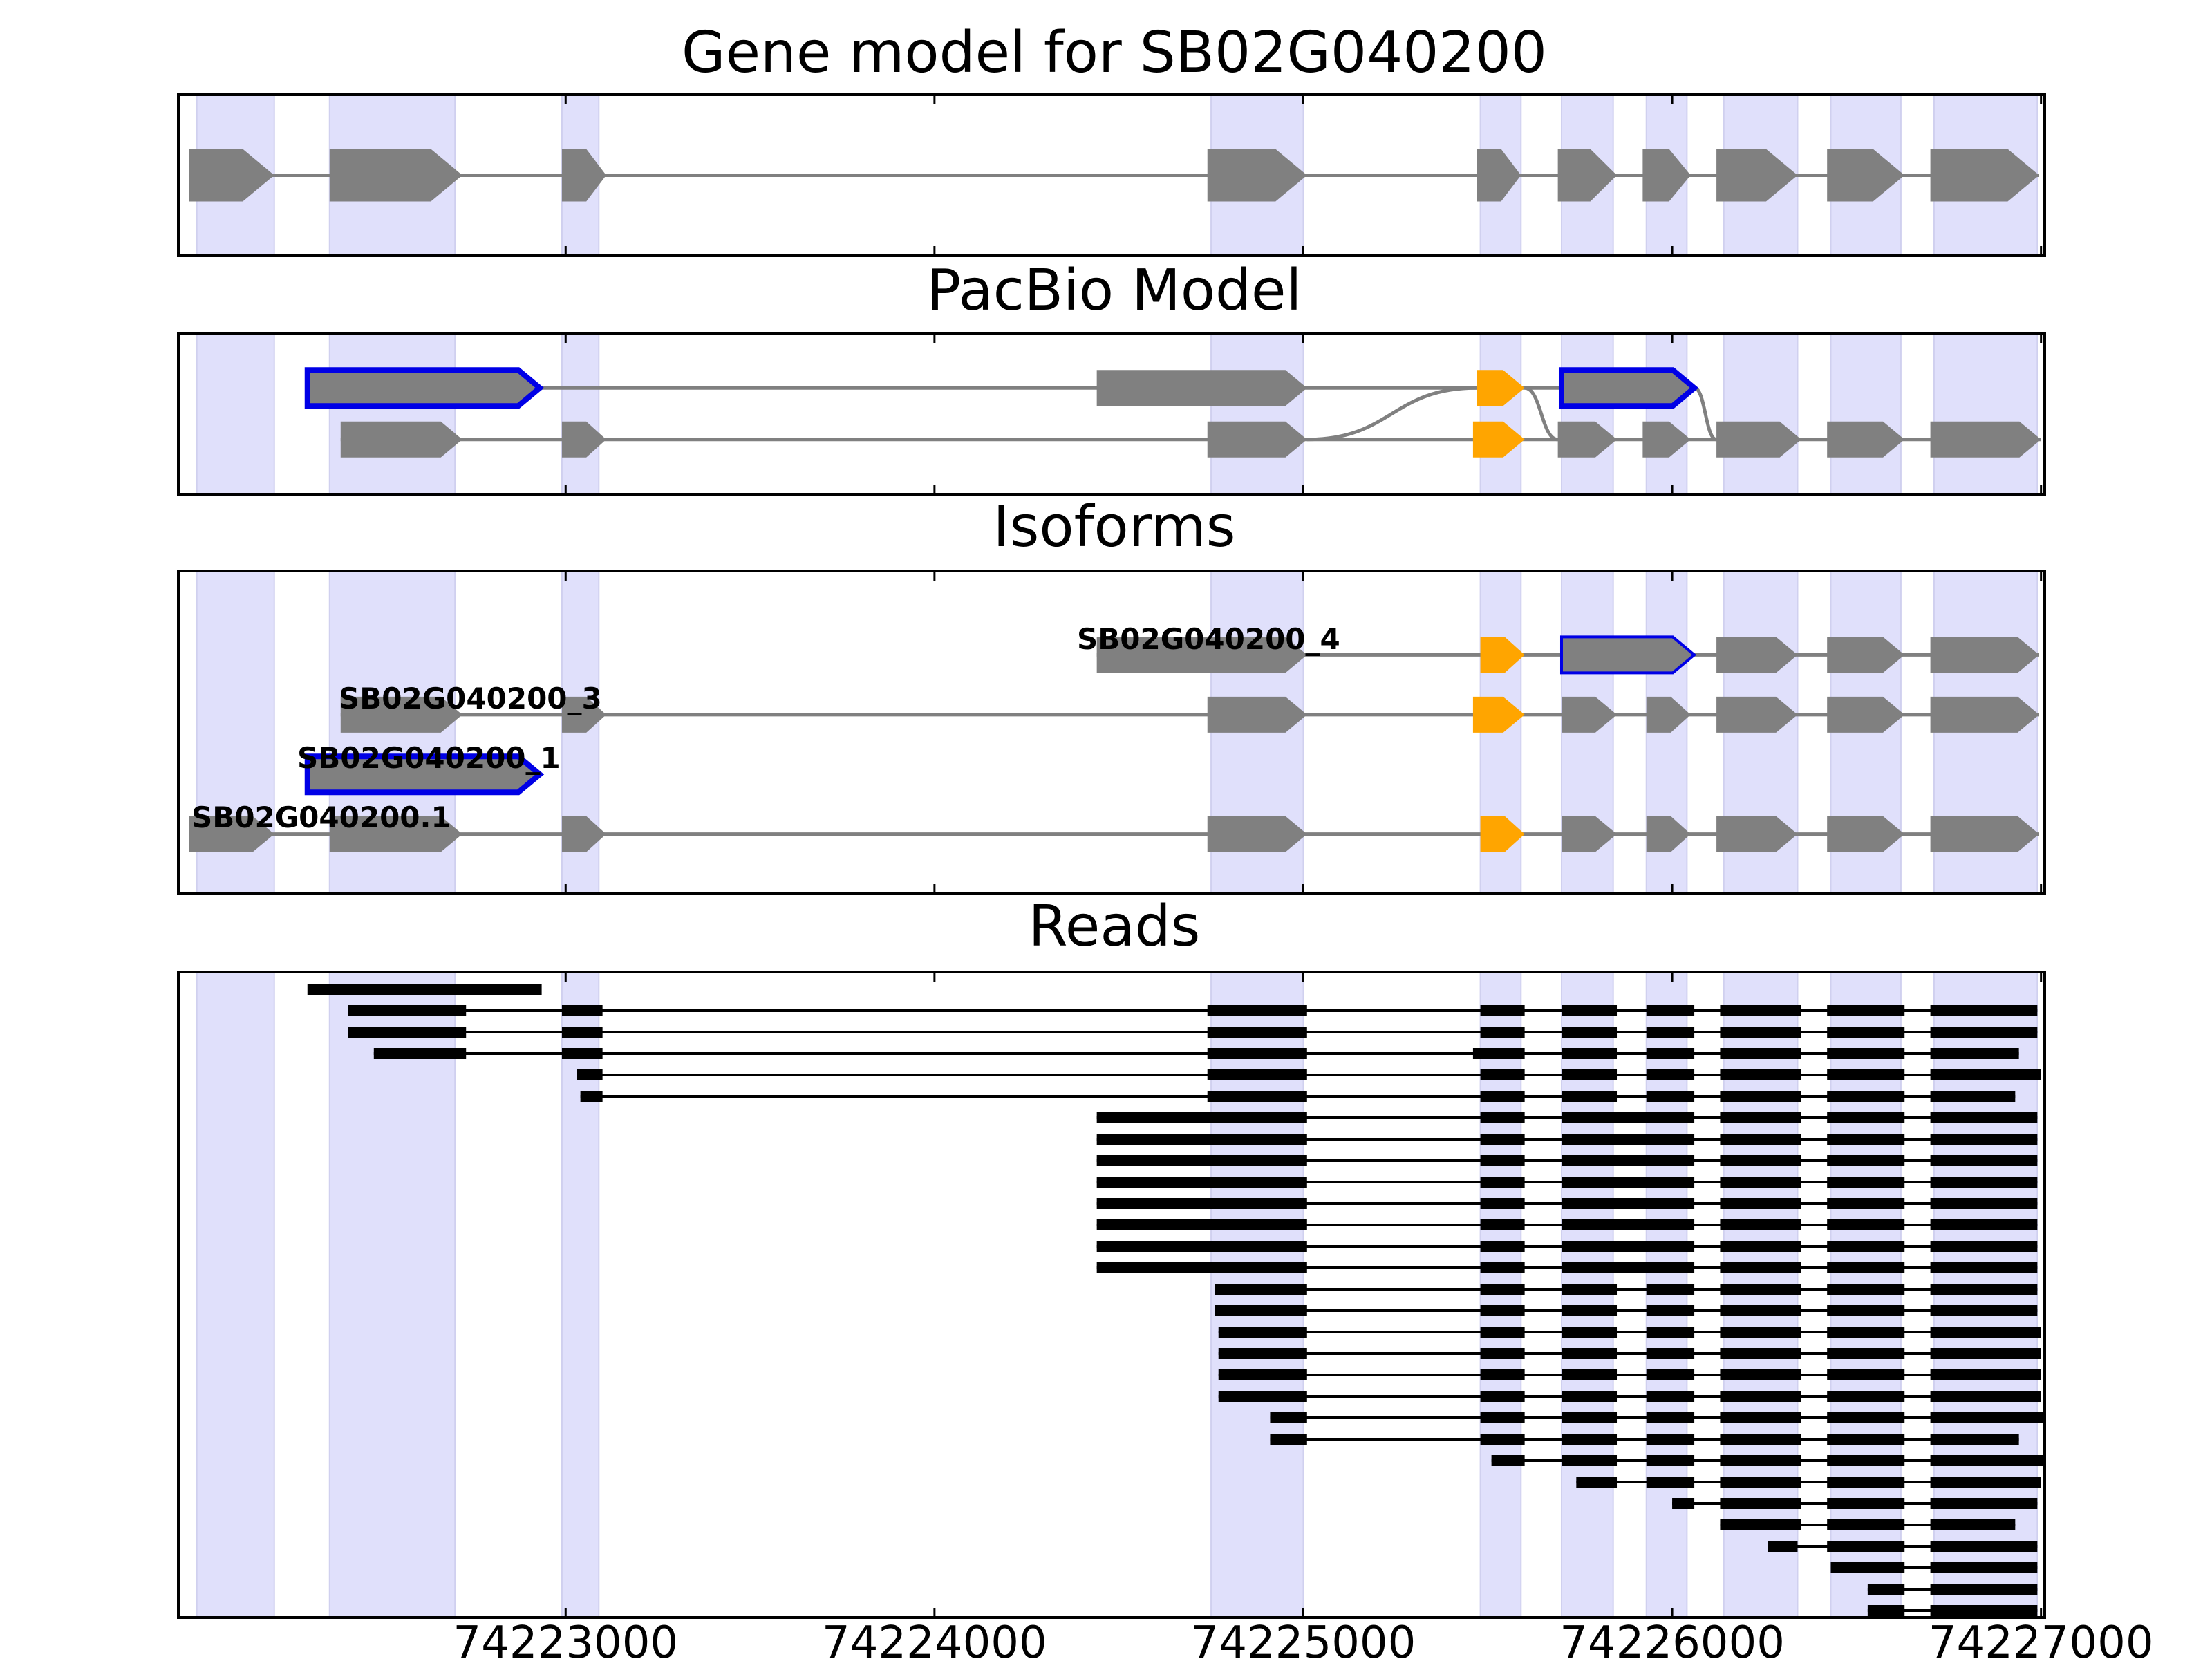 The width and height of the screenshot is (2212, 1659). What do you see at coordinates (1303, 1638) in the screenshot?
I see `x-tick-label: 74225000` at bounding box center [1303, 1638].